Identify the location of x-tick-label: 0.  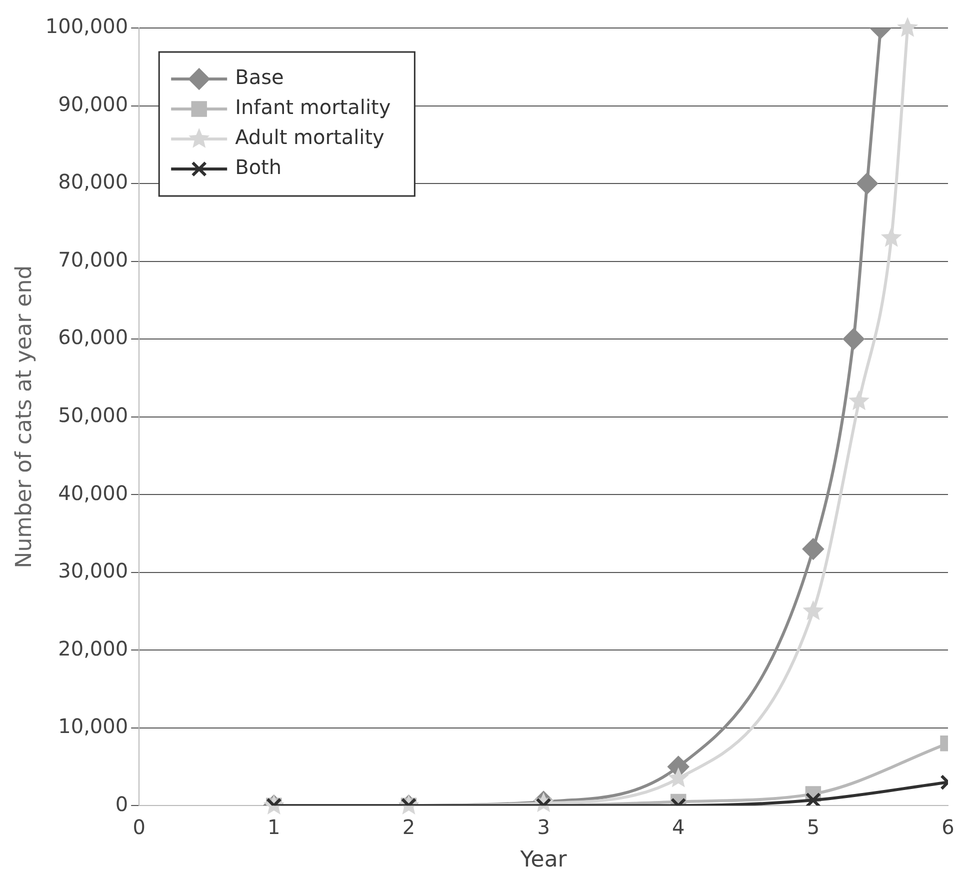
(139, 826).